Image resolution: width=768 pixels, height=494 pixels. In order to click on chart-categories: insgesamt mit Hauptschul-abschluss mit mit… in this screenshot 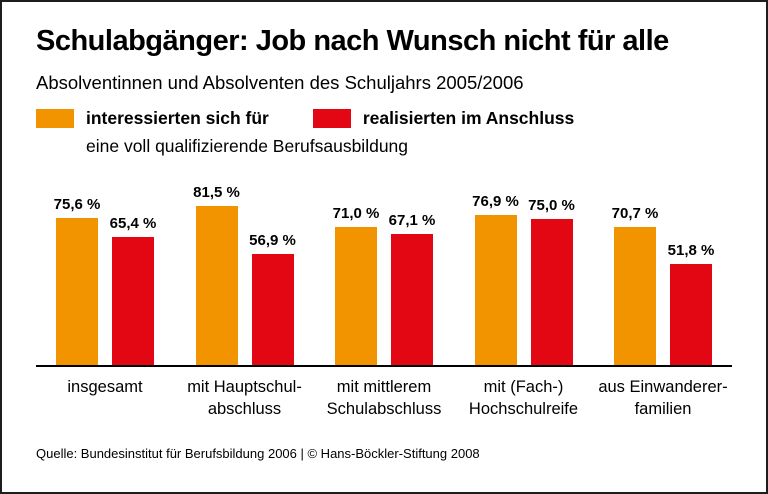, I will do `click(384, 398)`.